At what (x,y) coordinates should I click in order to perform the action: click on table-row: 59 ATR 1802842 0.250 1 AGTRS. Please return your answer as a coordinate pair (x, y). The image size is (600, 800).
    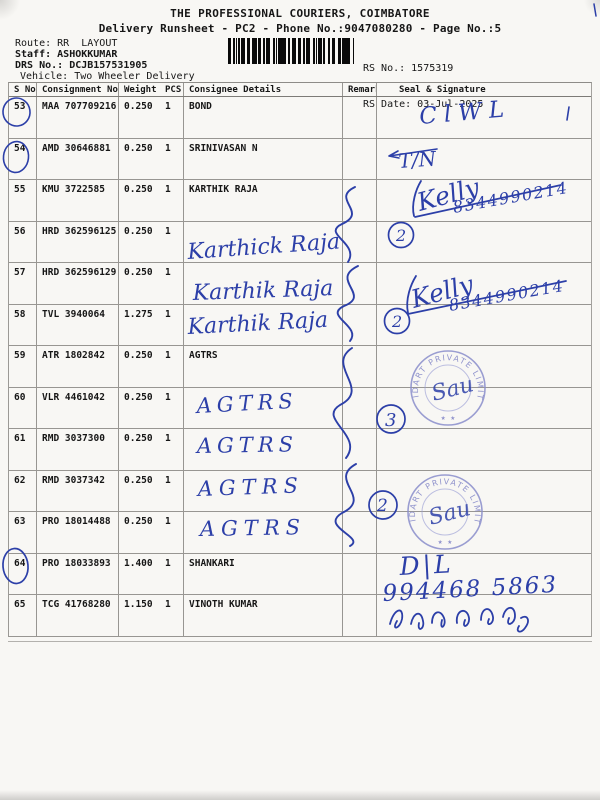
    Looking at the image, I should click on (300, 367).